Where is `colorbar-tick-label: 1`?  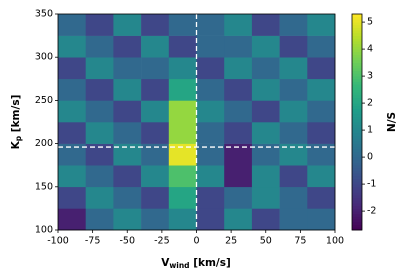 colorbar-tick-label: 1 is located at coordinates (370, 130).